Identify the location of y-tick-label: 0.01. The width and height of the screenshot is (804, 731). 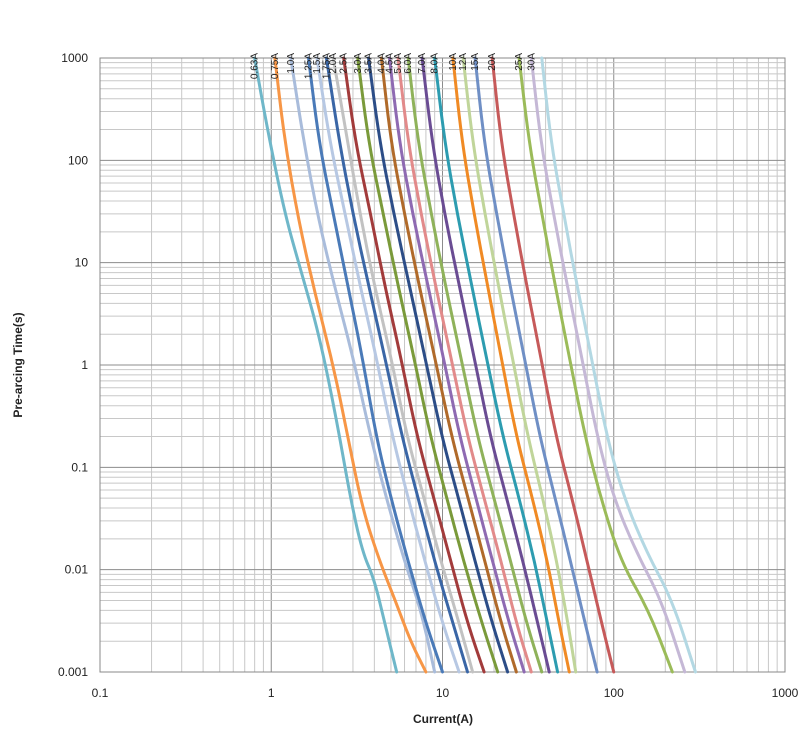
(77, 570).